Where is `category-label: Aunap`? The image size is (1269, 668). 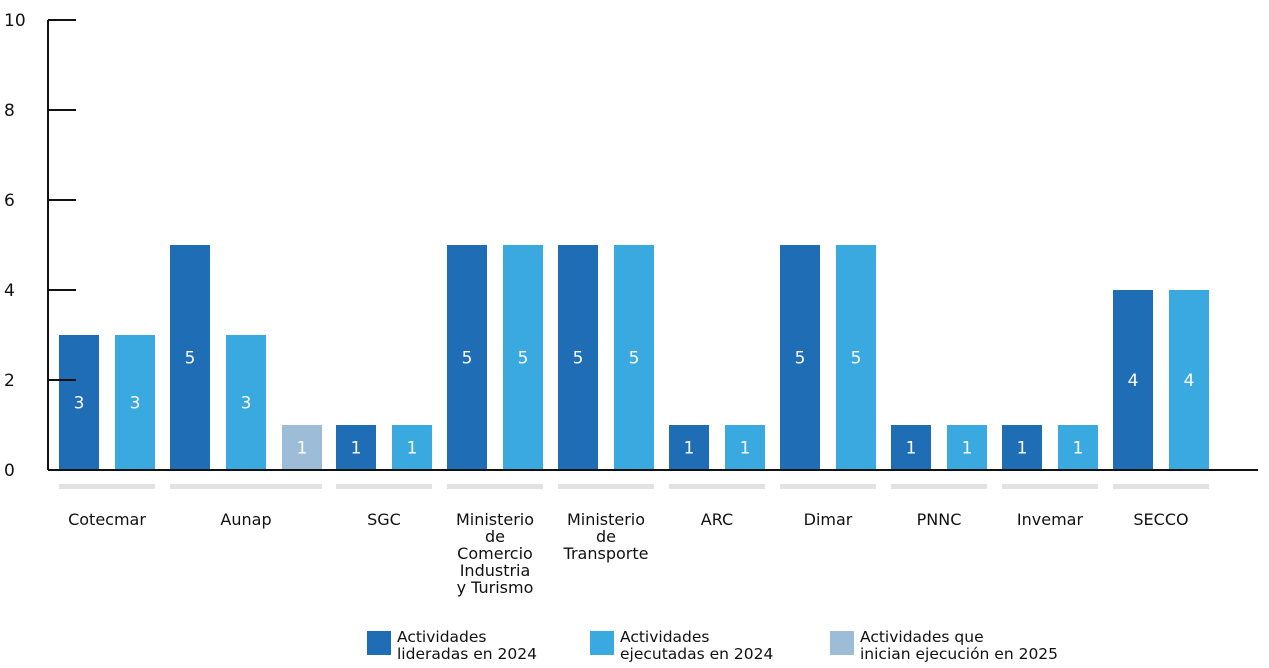
category-label: Aunap is located at coordinates (245, 519).